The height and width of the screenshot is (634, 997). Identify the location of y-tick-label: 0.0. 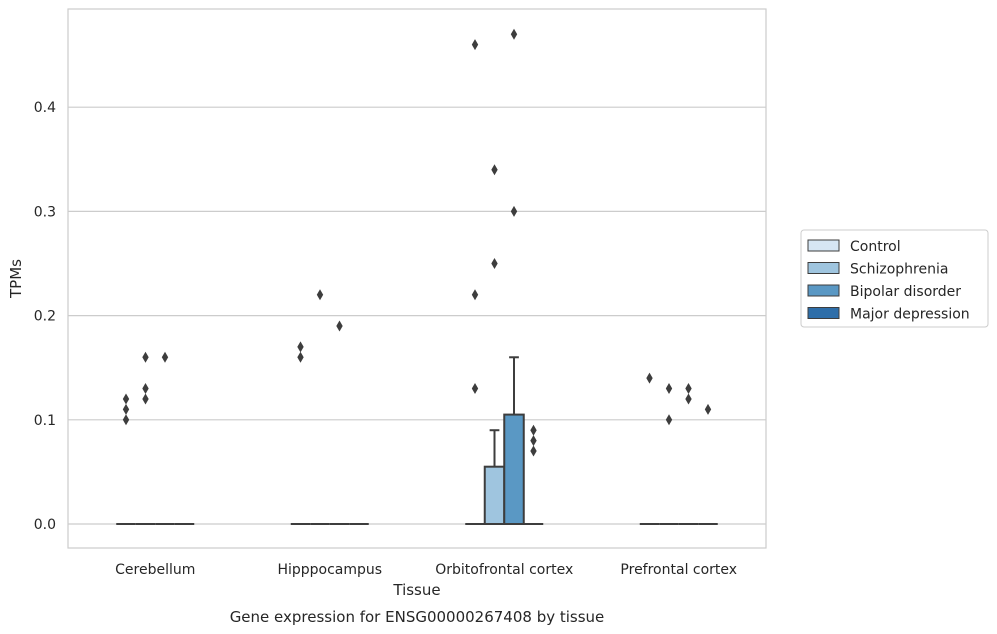
(45, 525).